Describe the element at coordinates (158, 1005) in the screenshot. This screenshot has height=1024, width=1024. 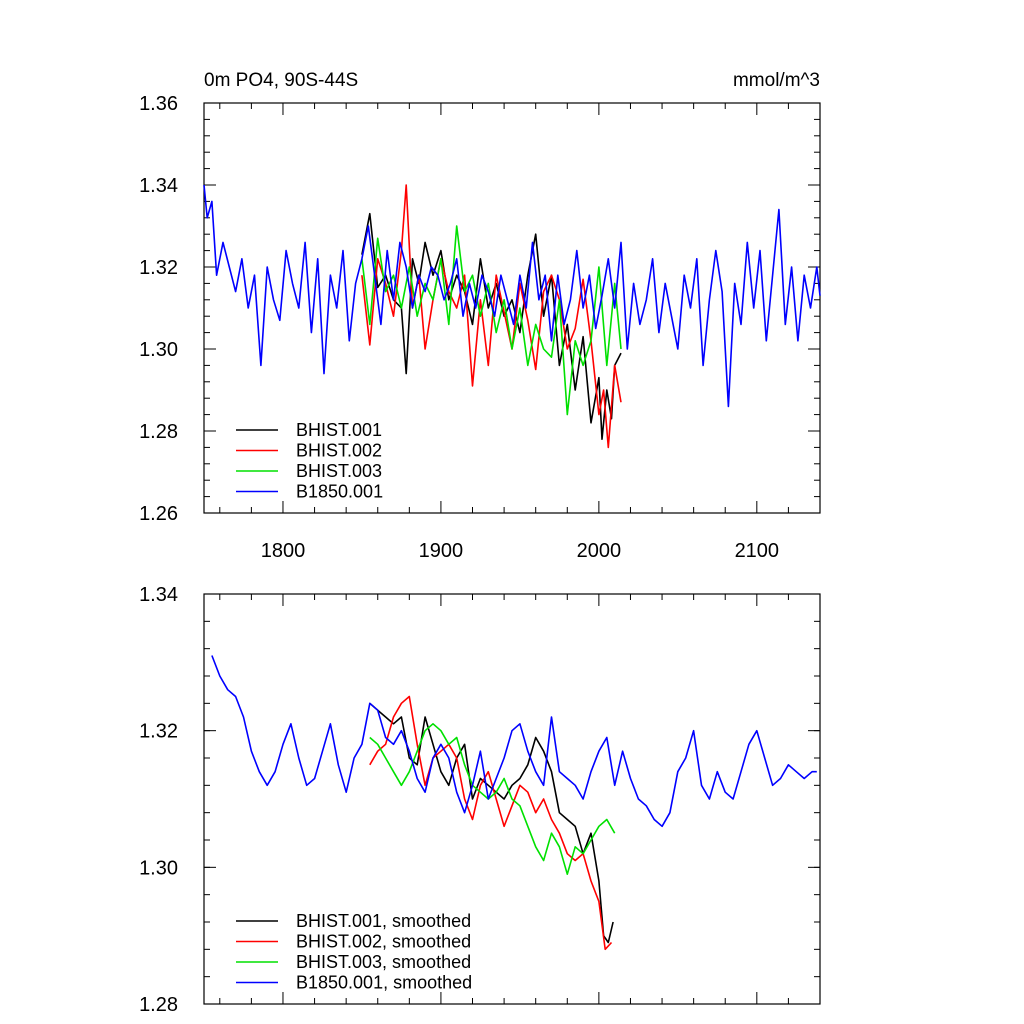
I see `bottom-ytick-label: 1.28` at that location.